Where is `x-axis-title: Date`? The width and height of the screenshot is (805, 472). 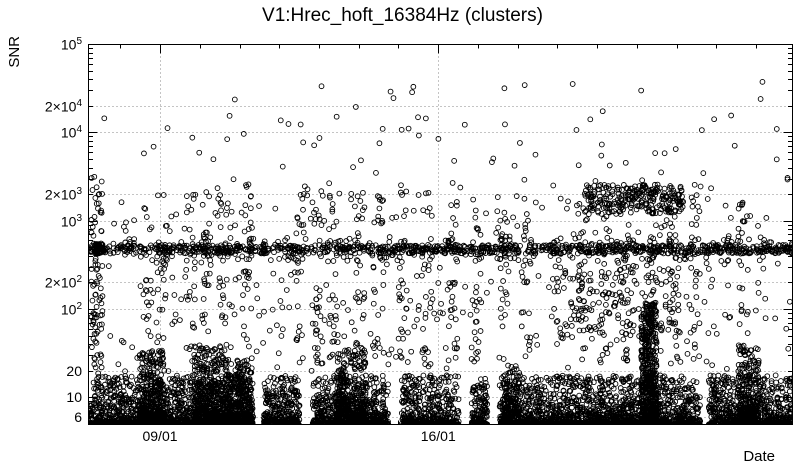 x-axis-title: Date is located at coordinates (759, 456).